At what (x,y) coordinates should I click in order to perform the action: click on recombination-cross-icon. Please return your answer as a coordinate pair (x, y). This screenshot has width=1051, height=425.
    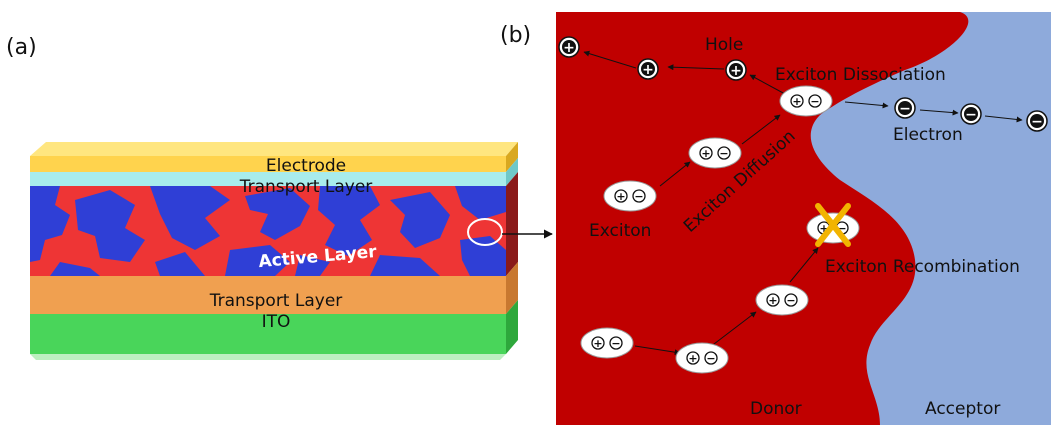
    Looking at the image, I should click on (833, 225).